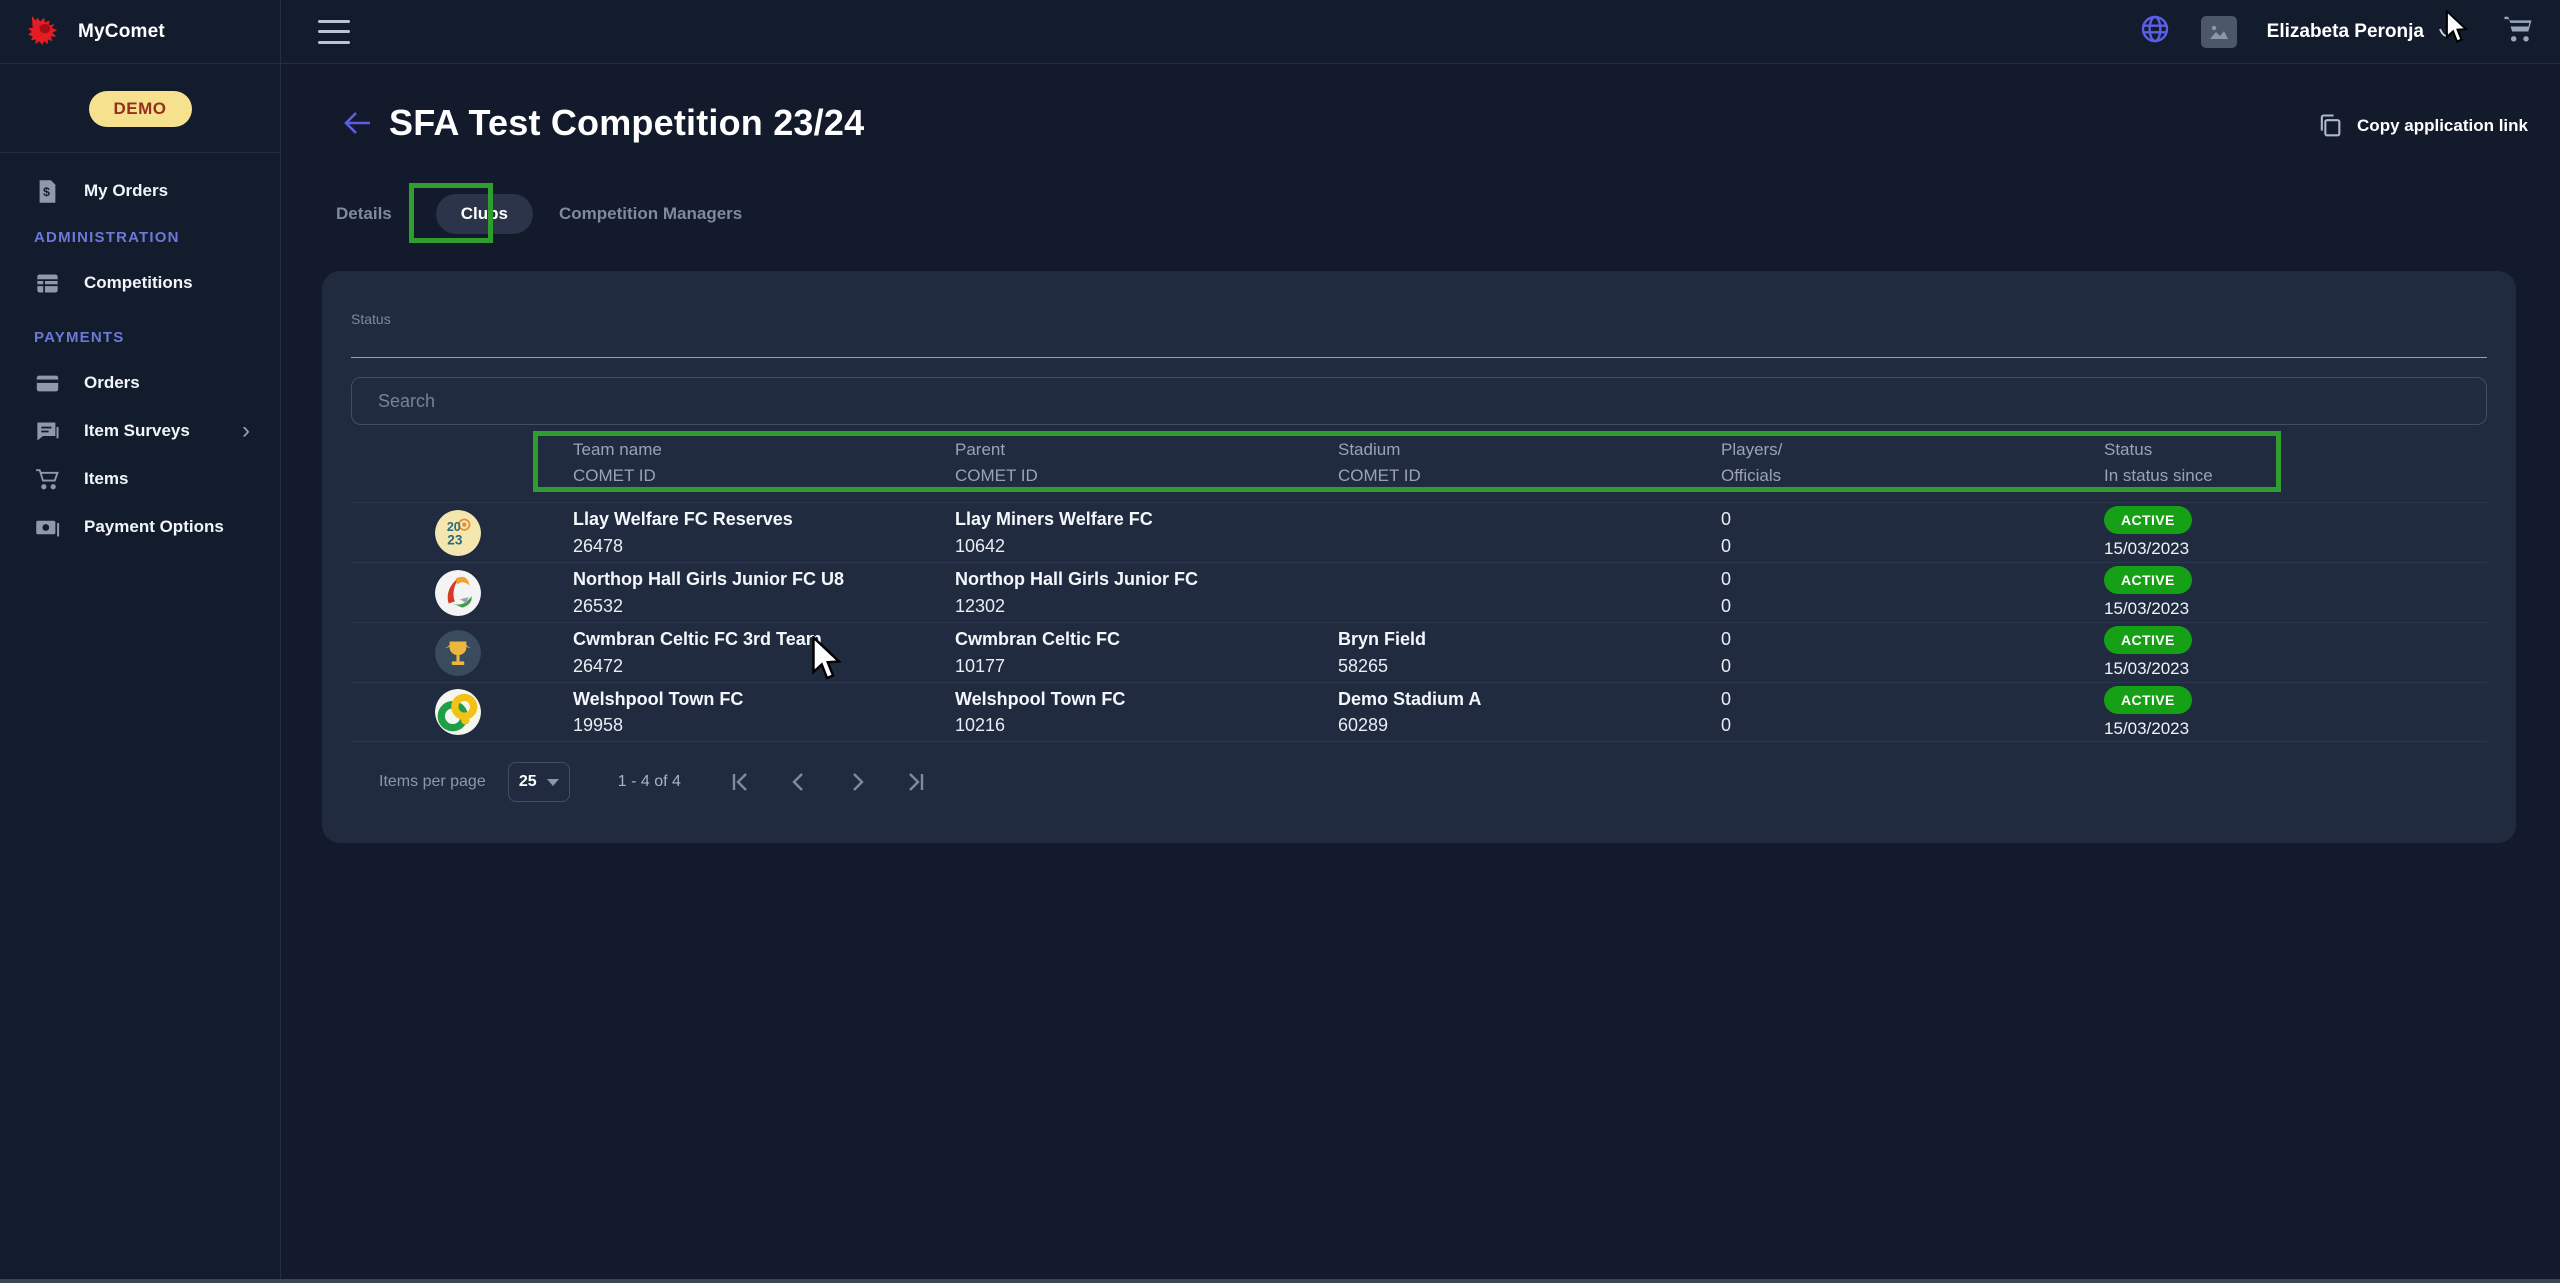 The image size is (2560, 1283). I want to click on sidebar-item-competitions: Competitions, so click(140, 283).